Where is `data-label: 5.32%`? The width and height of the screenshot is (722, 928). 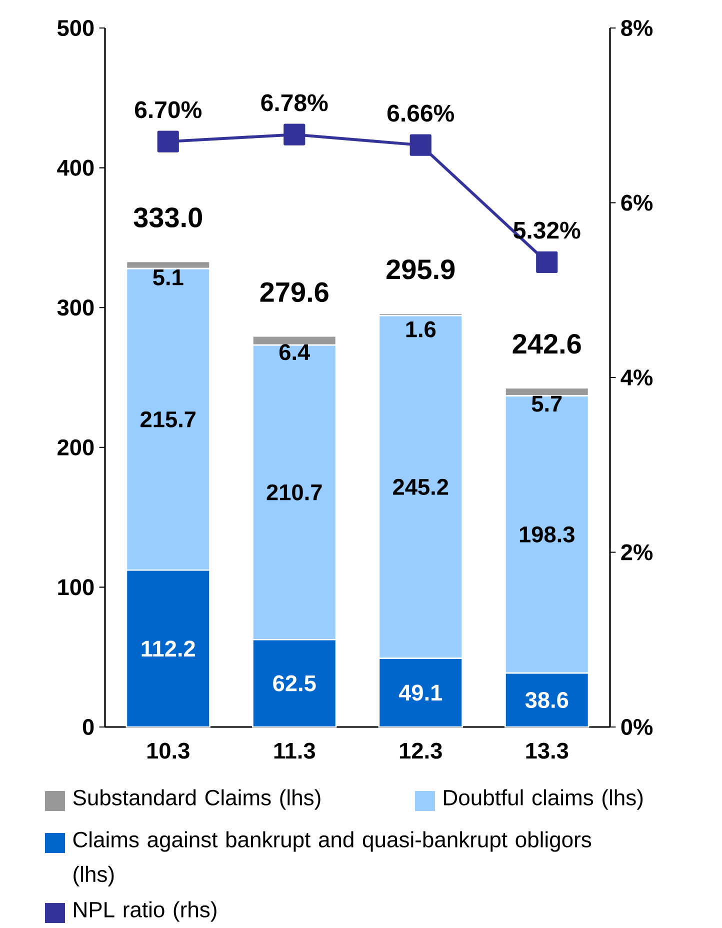 data-label: 5.32% is located at coordinates (546, 230).